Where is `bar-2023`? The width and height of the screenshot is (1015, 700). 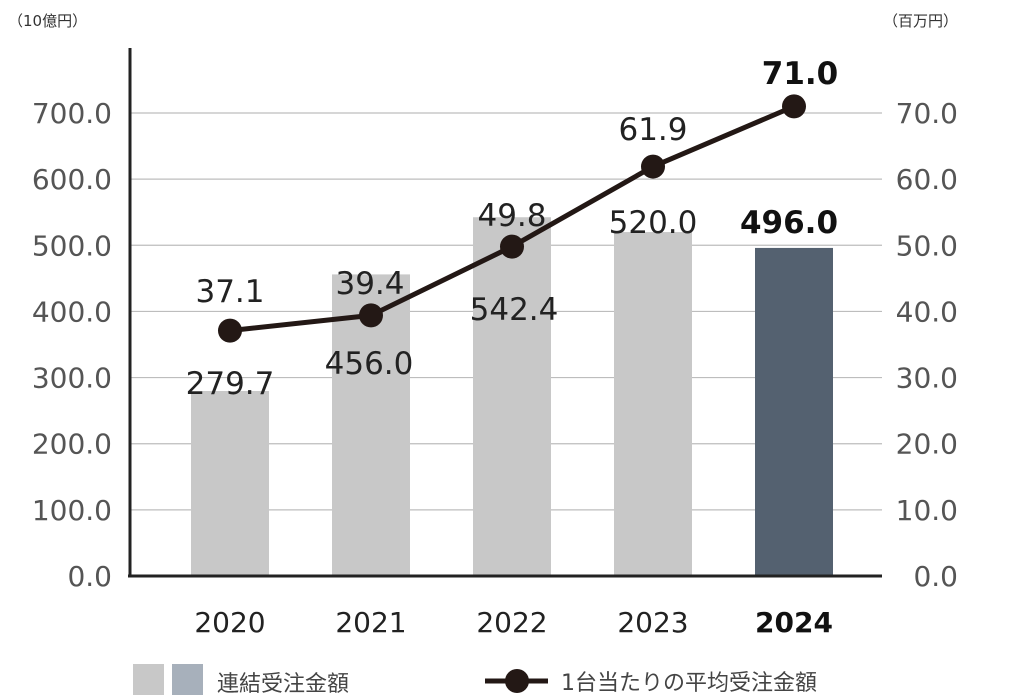
bar-2023 is located at coordinates (653, 404).